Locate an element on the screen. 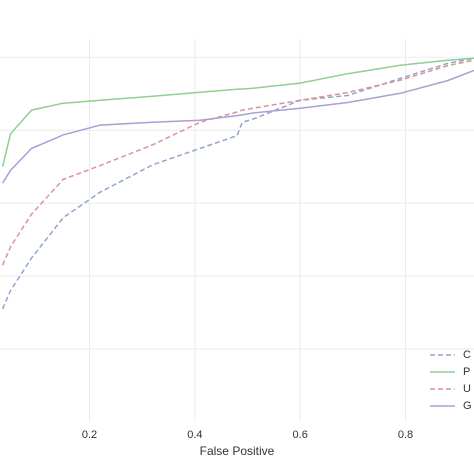  x-tick-label: 0.4 is located at coordinates (194, 435).